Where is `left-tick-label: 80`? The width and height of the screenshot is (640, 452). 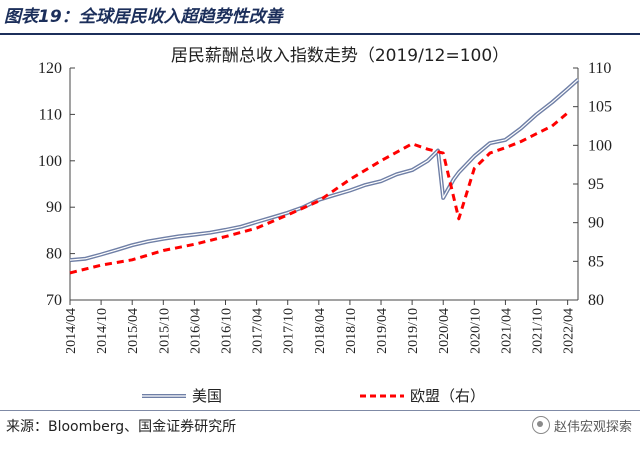
left-tick-label: 80 is located at coordinates (54, 254).